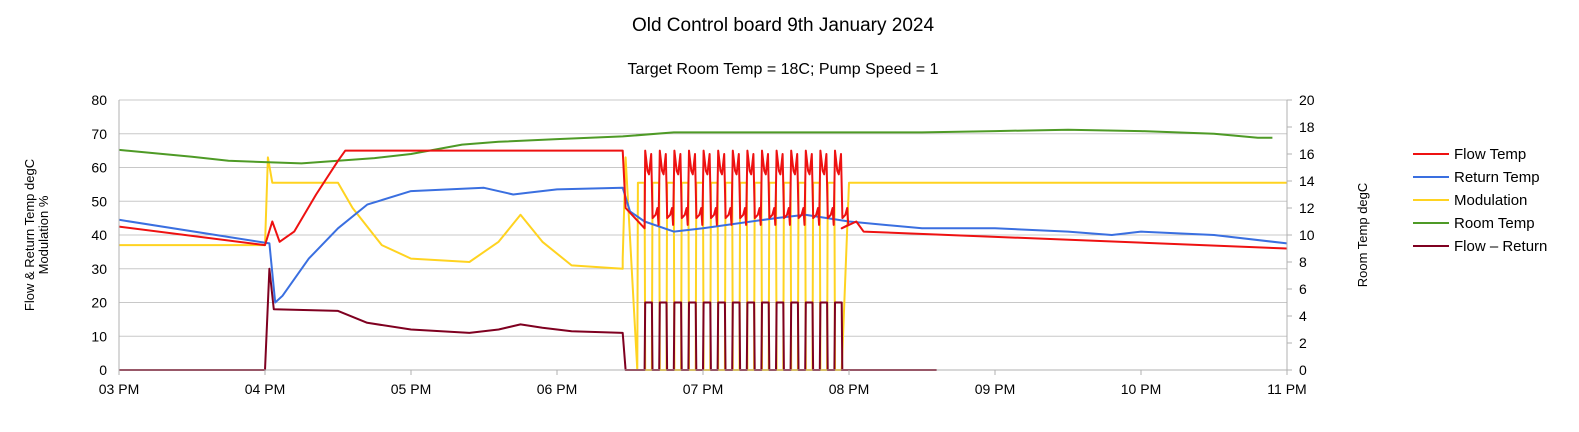  What do you see at coordinates (1307, 154) in the screenshot?
I see `y-tick-right: 16` at bounding box center [1307, 154].